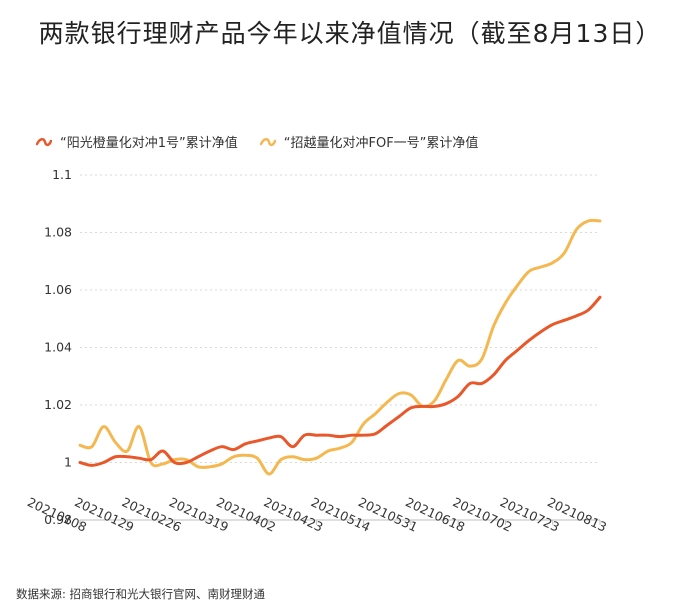 The image size is (700, 615). I want to click on legend-label-series-1: “阳光橙量化对冲1号”累计净值, so click(149, 143).